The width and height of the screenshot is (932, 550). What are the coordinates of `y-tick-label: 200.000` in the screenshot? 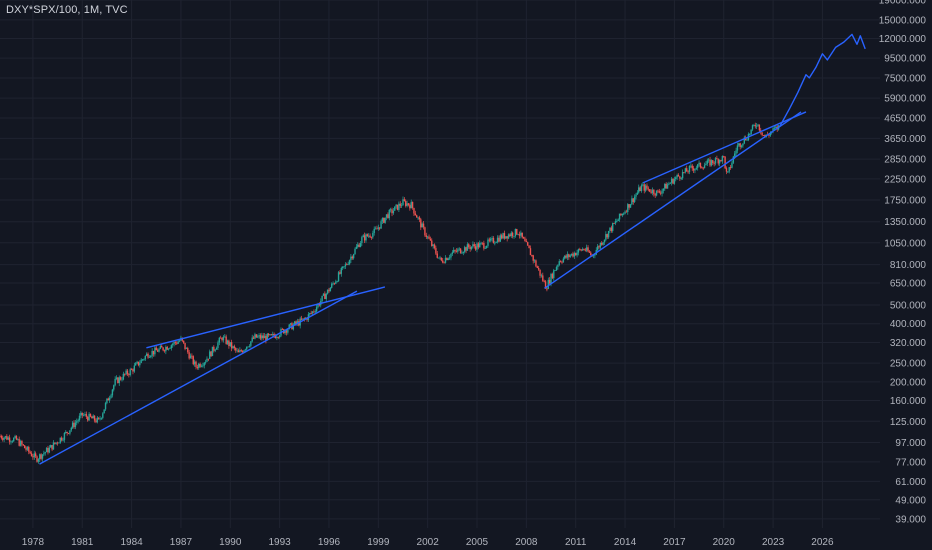 It's located at (908, 382).